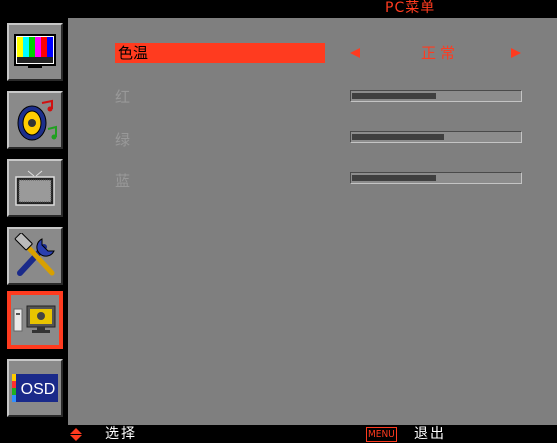 This screenshot has height=443, width=557. I want to click on color-temp-selector: 正常, so click(437, 53).